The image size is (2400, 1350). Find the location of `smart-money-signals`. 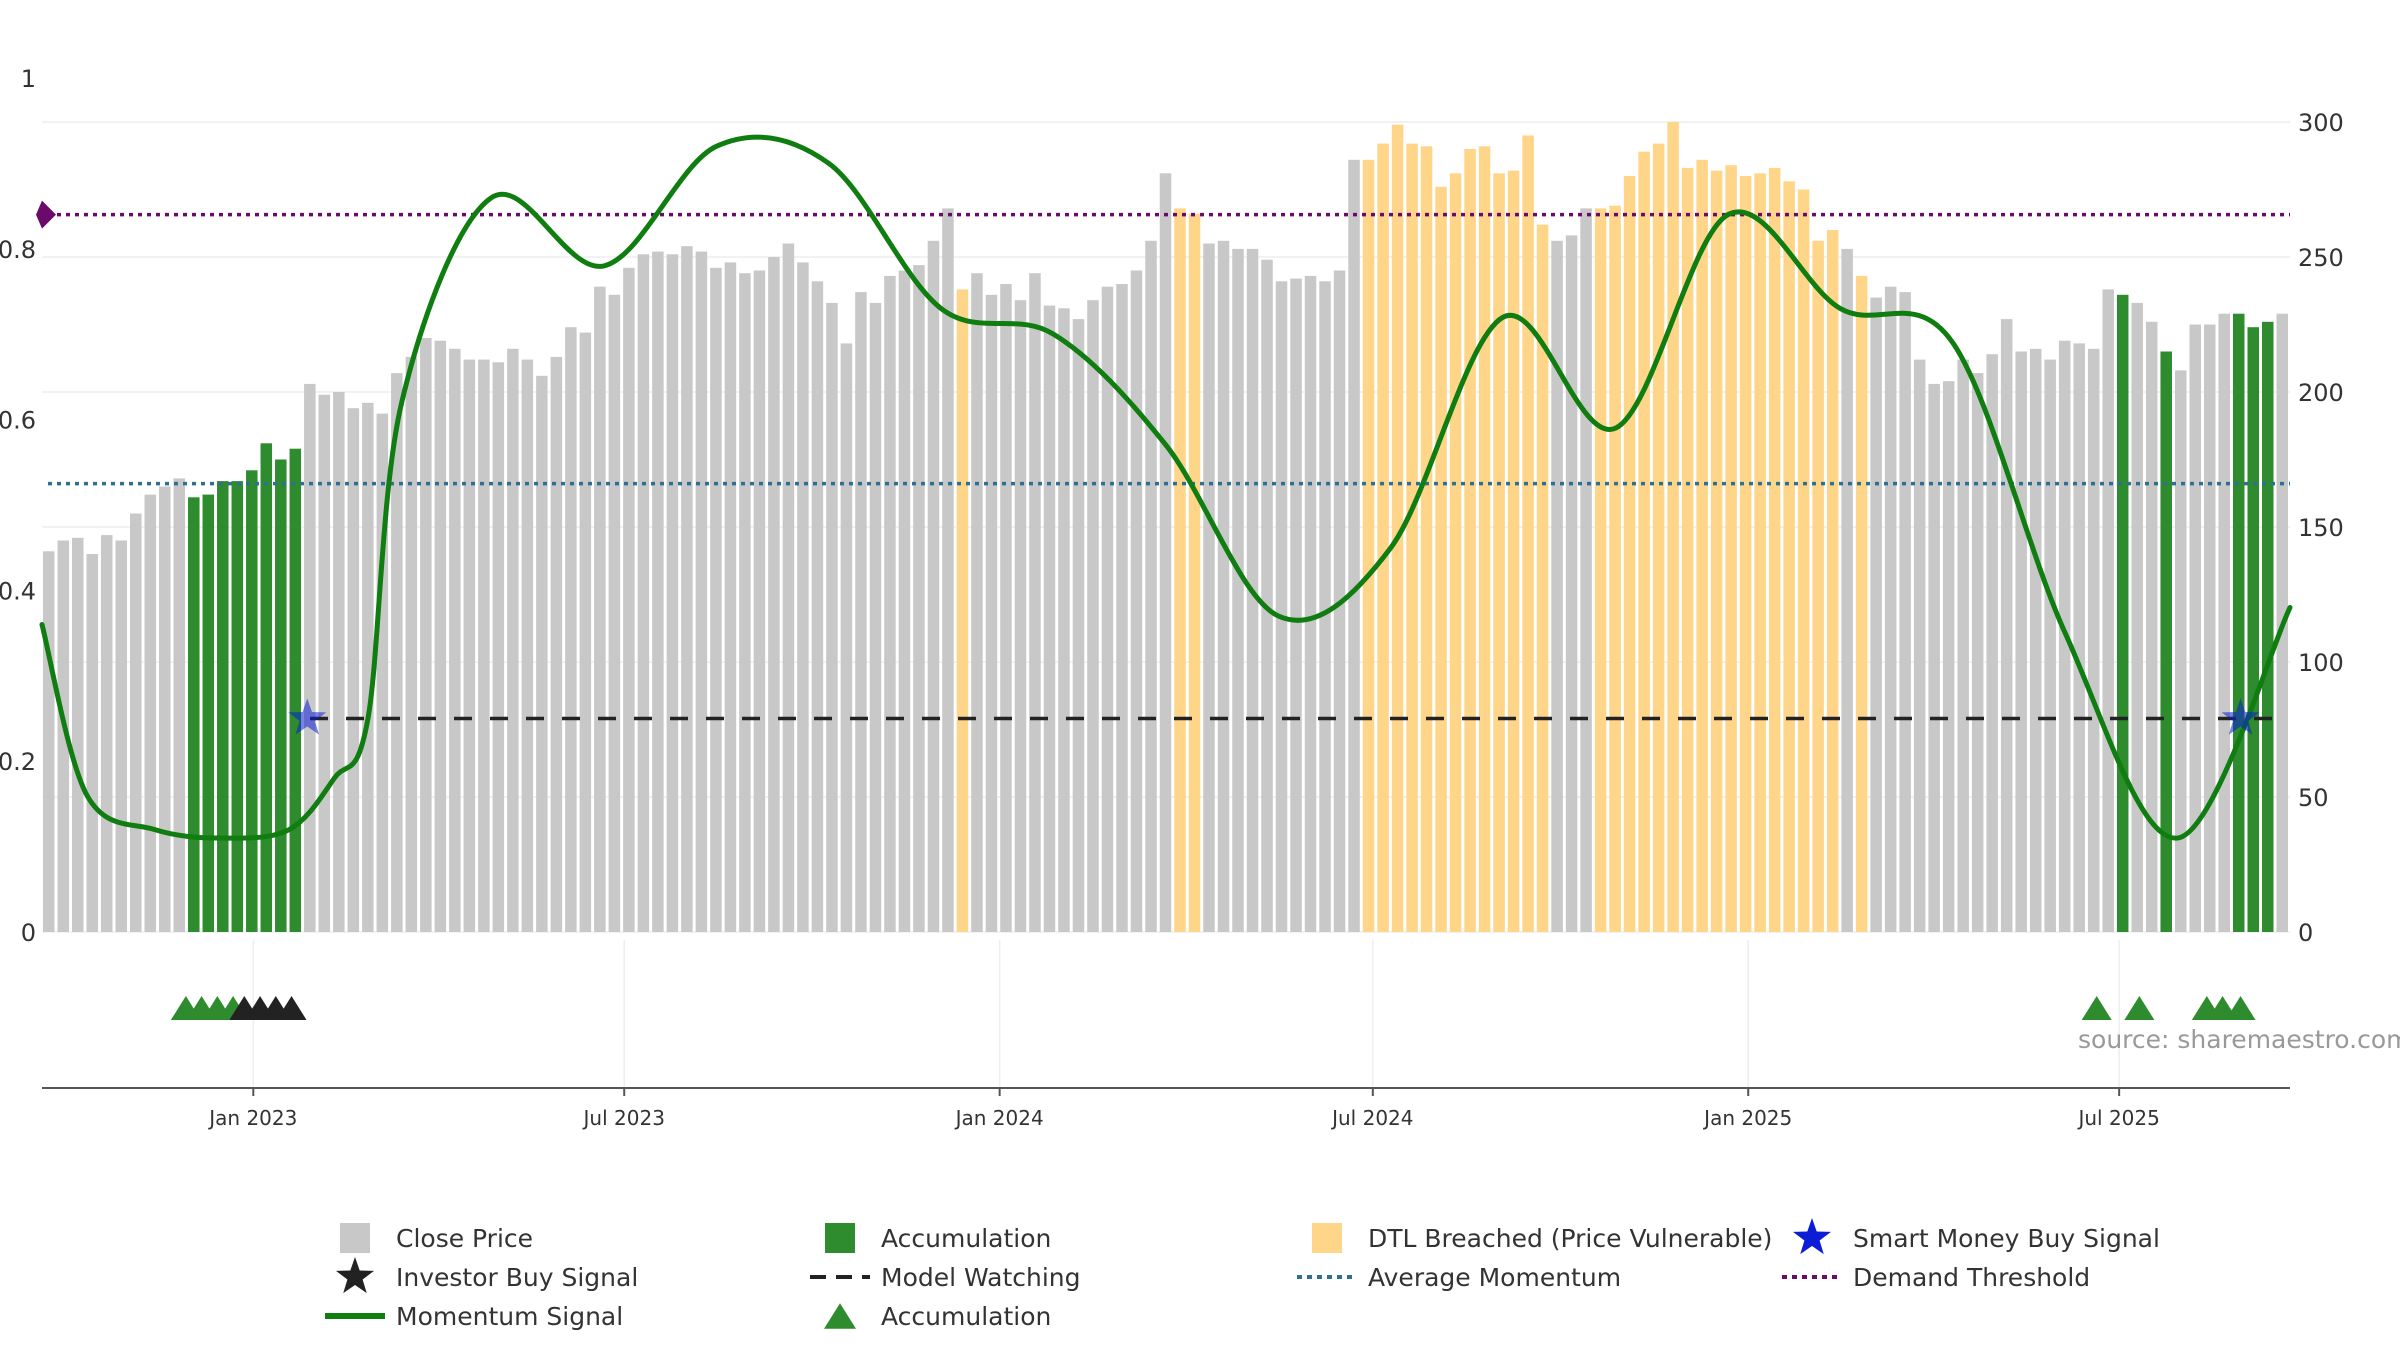

smart-money-signals is located at coordinates (1274, 716).